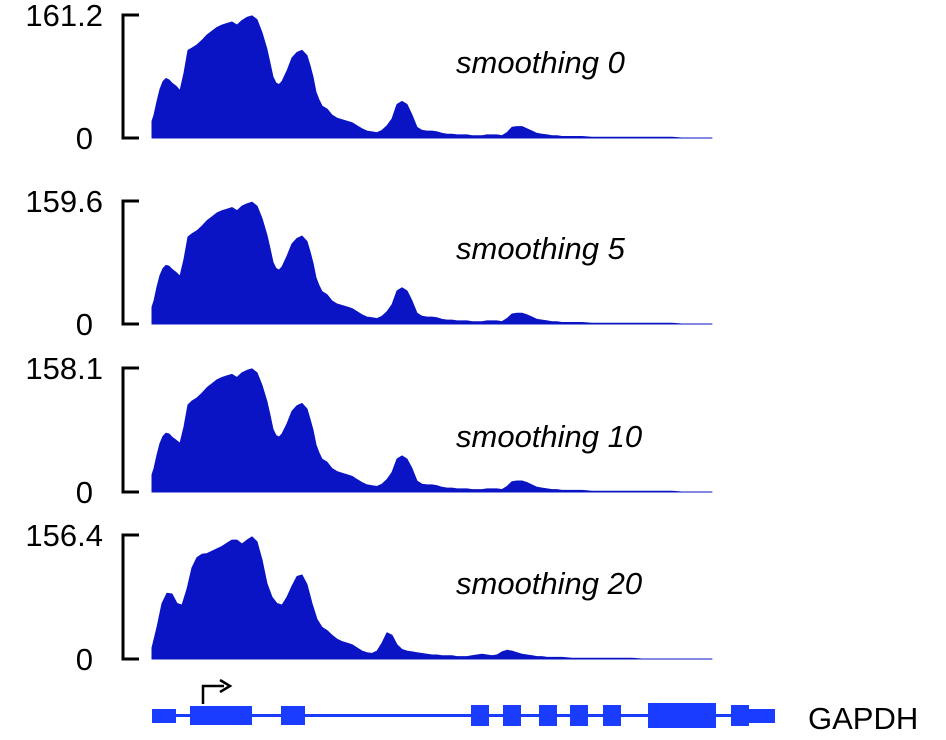 This screenshot has width=946, height=740. What do you see at coordinates (64, 16) in the screenshot?
I see `y-max-label: 161.2` at bounding box center [64, 16].